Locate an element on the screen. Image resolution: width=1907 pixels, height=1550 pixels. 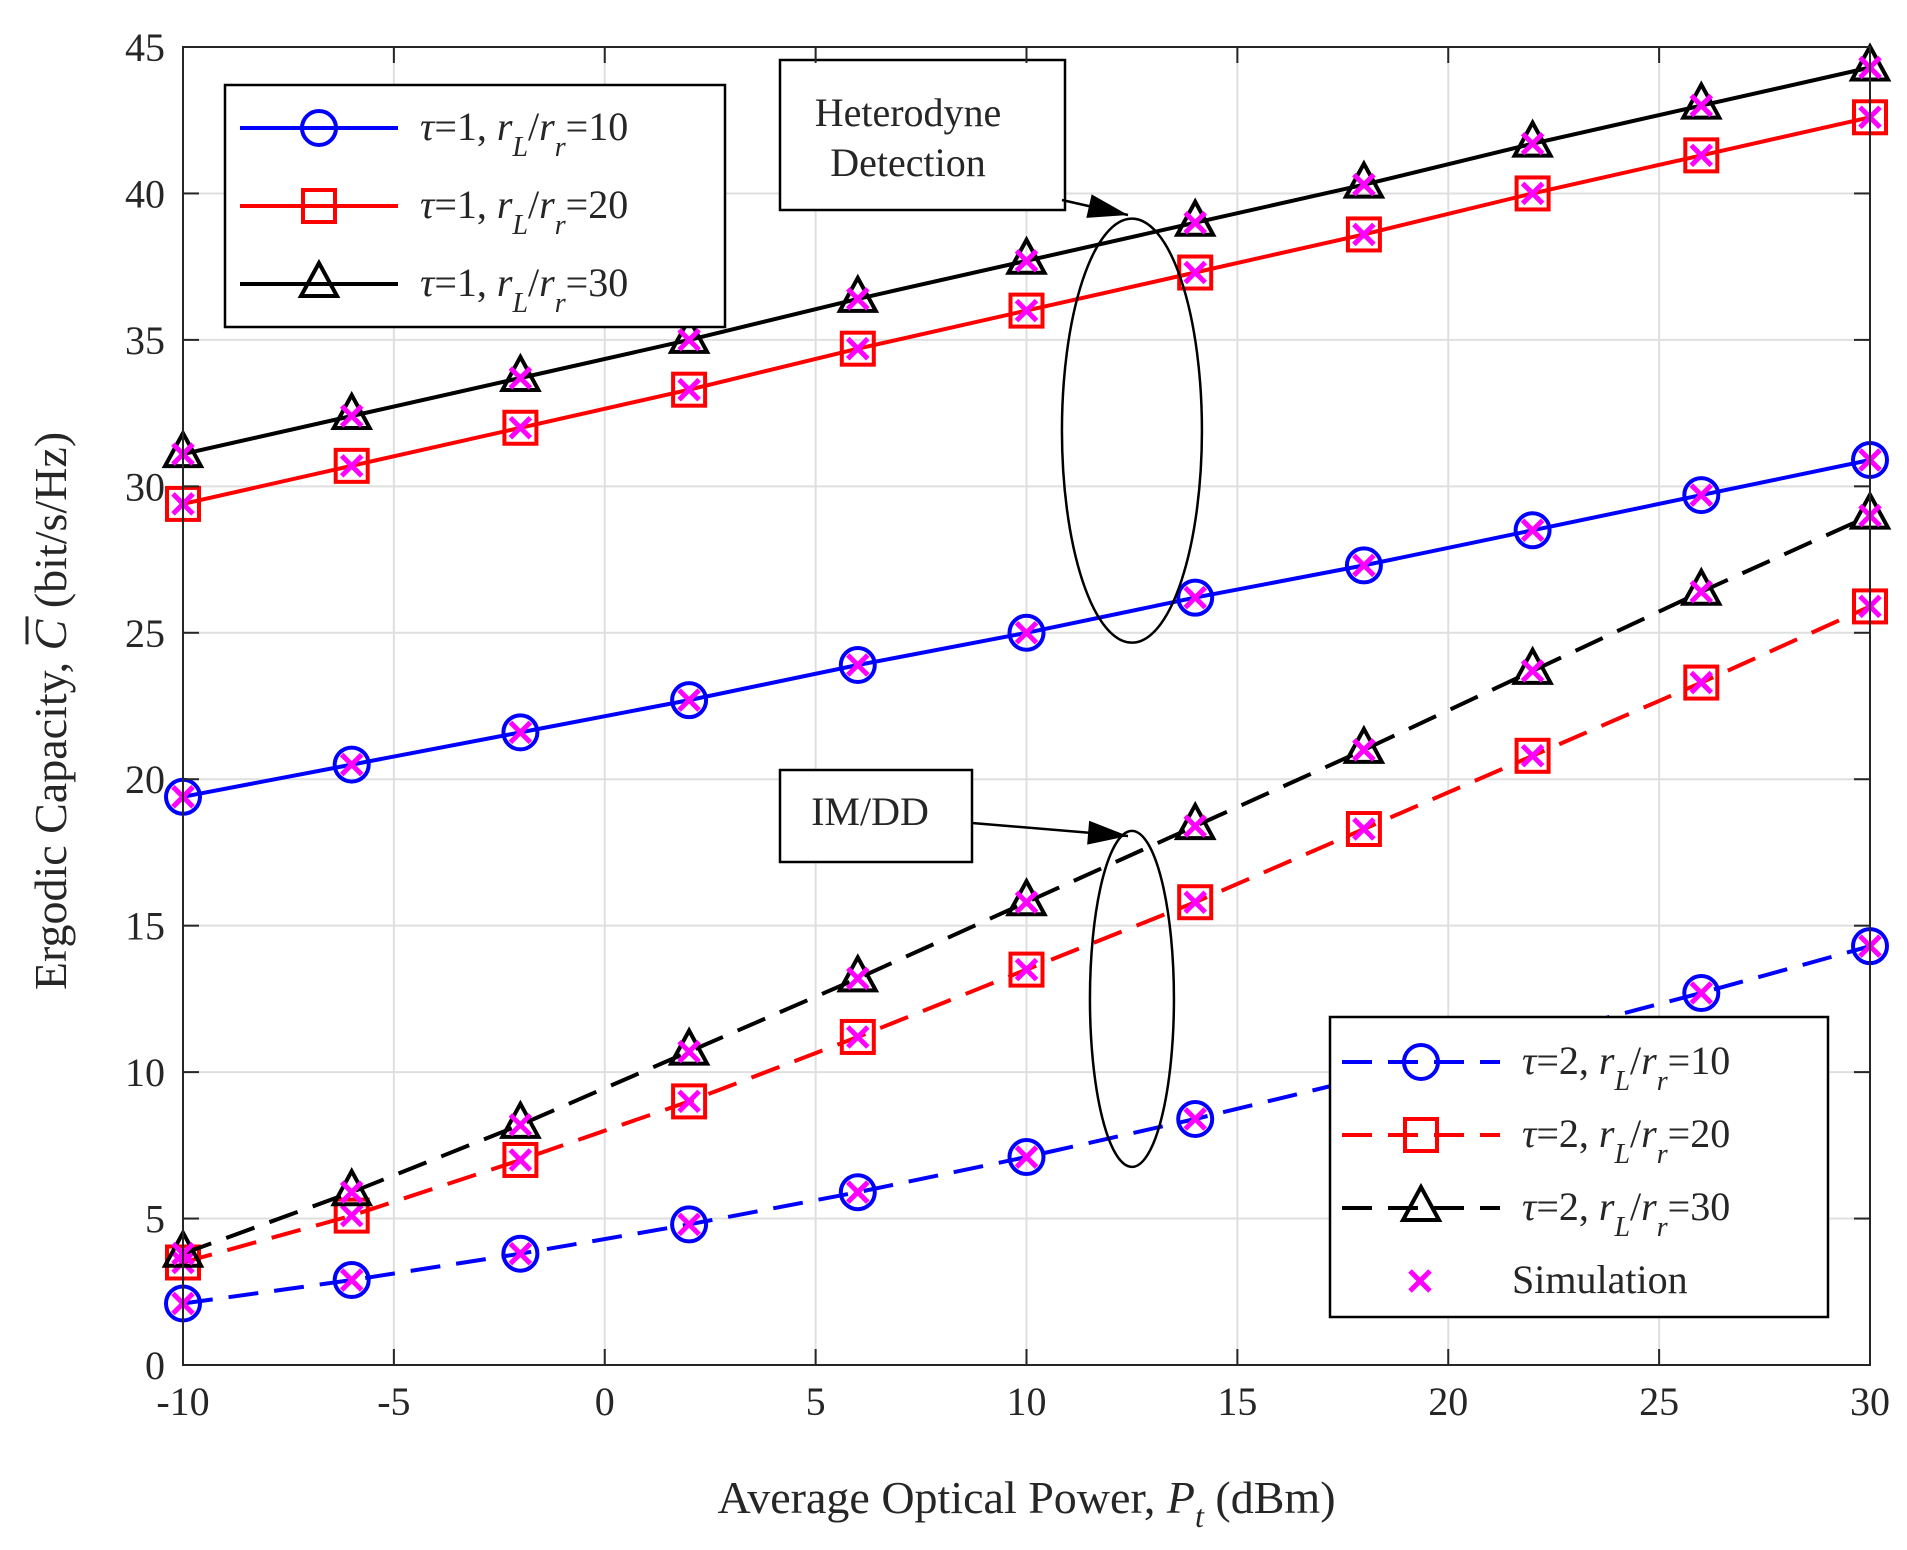
arrow-head is located at coordinates (1107, 206).